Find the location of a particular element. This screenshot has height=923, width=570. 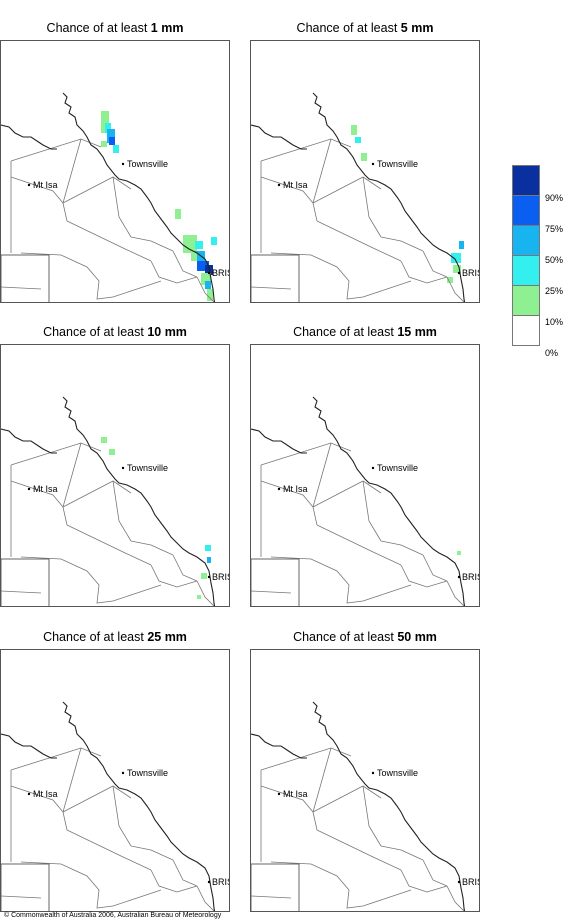

title-amount: 50 mm is located at coordinates (417, 637).